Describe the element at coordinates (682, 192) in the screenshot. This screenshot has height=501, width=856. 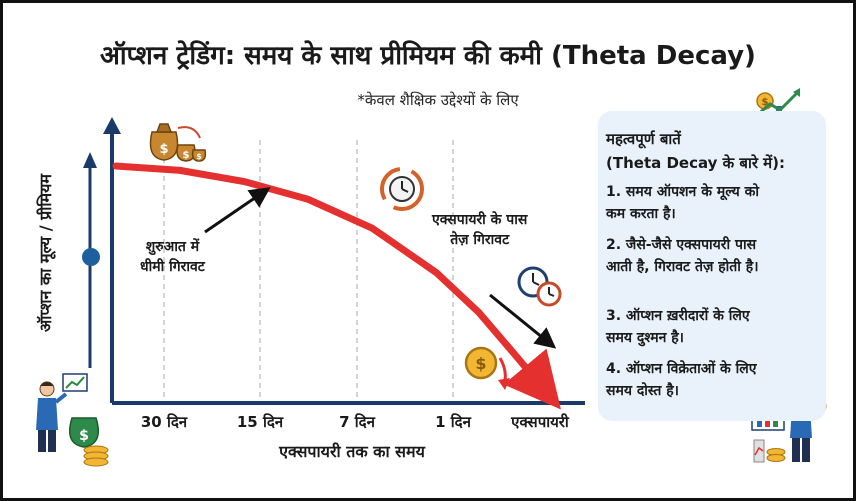
I see `key-point-line: 1. समय ऑपशन के मूल्य को` at that location.